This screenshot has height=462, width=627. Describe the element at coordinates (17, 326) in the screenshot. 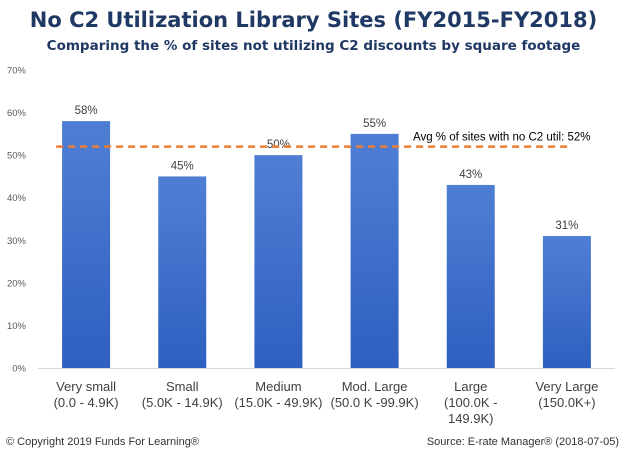

I see `y-tick-label: 10%` at that location.